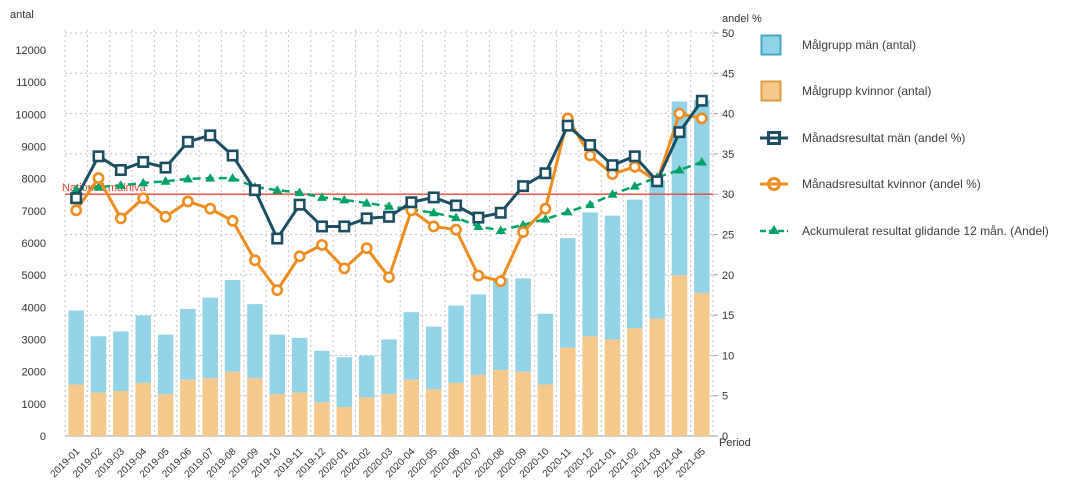 This screenshot has width=1086, height=482. Describe the element at coordinates (838, 45) in the screenshot. I see `legend-item-malgrupp-man: Målgrupp män (antal)` at that location.